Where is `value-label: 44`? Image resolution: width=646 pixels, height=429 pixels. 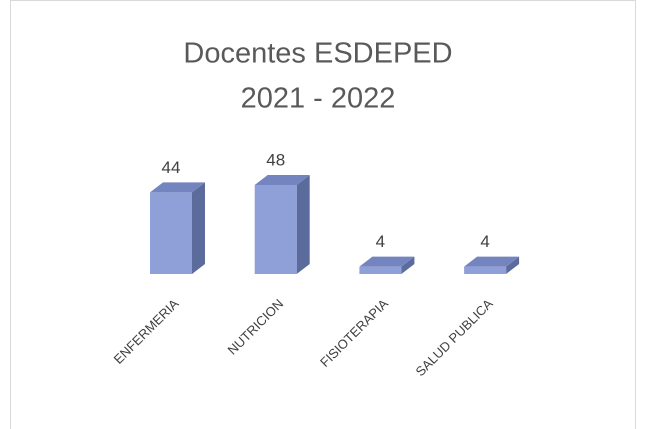
value-label: 44 is located at coordinates (171, 167).